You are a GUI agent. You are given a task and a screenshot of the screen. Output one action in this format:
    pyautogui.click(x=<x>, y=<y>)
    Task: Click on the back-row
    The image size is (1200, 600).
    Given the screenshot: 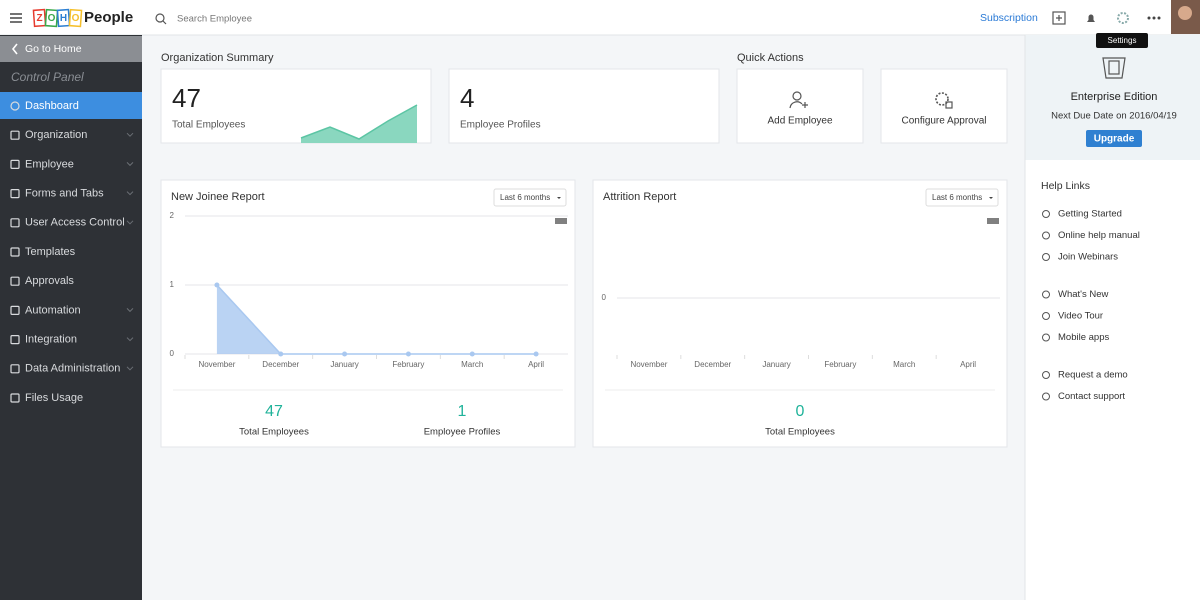 What is the action you would take?
    pyautogui.click(x=71, y=49)
    